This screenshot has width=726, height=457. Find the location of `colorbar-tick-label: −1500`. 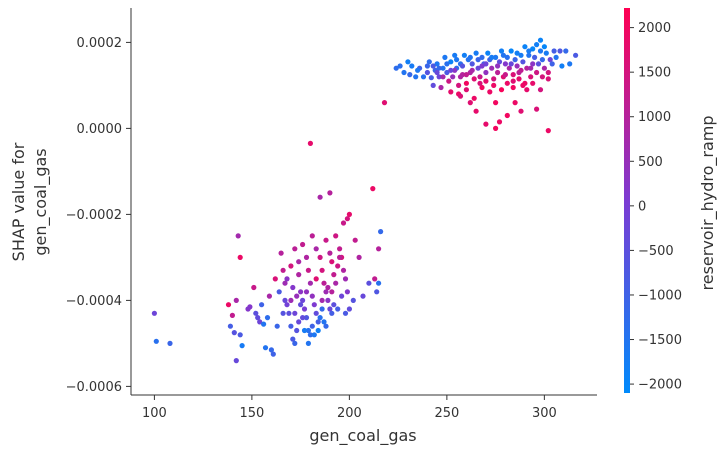

colorbar-tick-label: −1500 is located at coordinates (660, 340).